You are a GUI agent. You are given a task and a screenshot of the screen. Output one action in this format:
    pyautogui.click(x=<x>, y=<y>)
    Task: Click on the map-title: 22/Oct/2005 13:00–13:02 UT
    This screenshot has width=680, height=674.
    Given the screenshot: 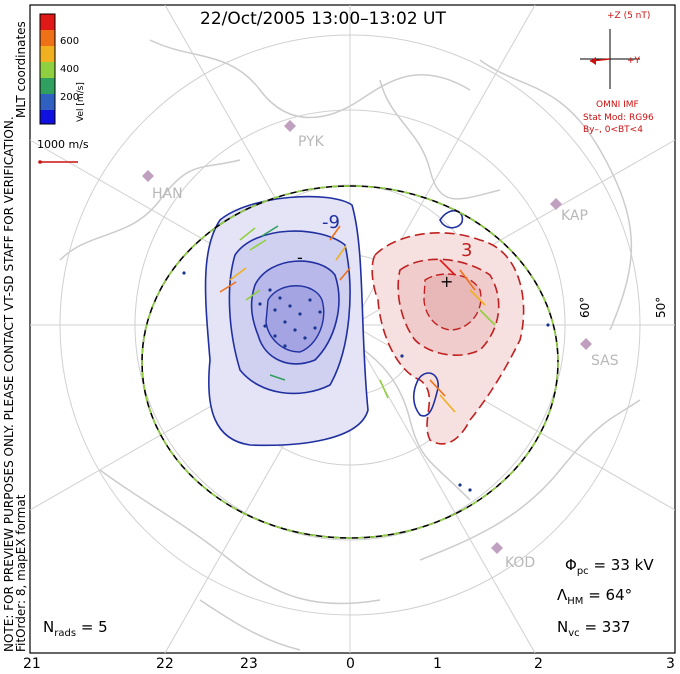 What is the action you would take?
    pyautogui.click(x=323, y=19)
    